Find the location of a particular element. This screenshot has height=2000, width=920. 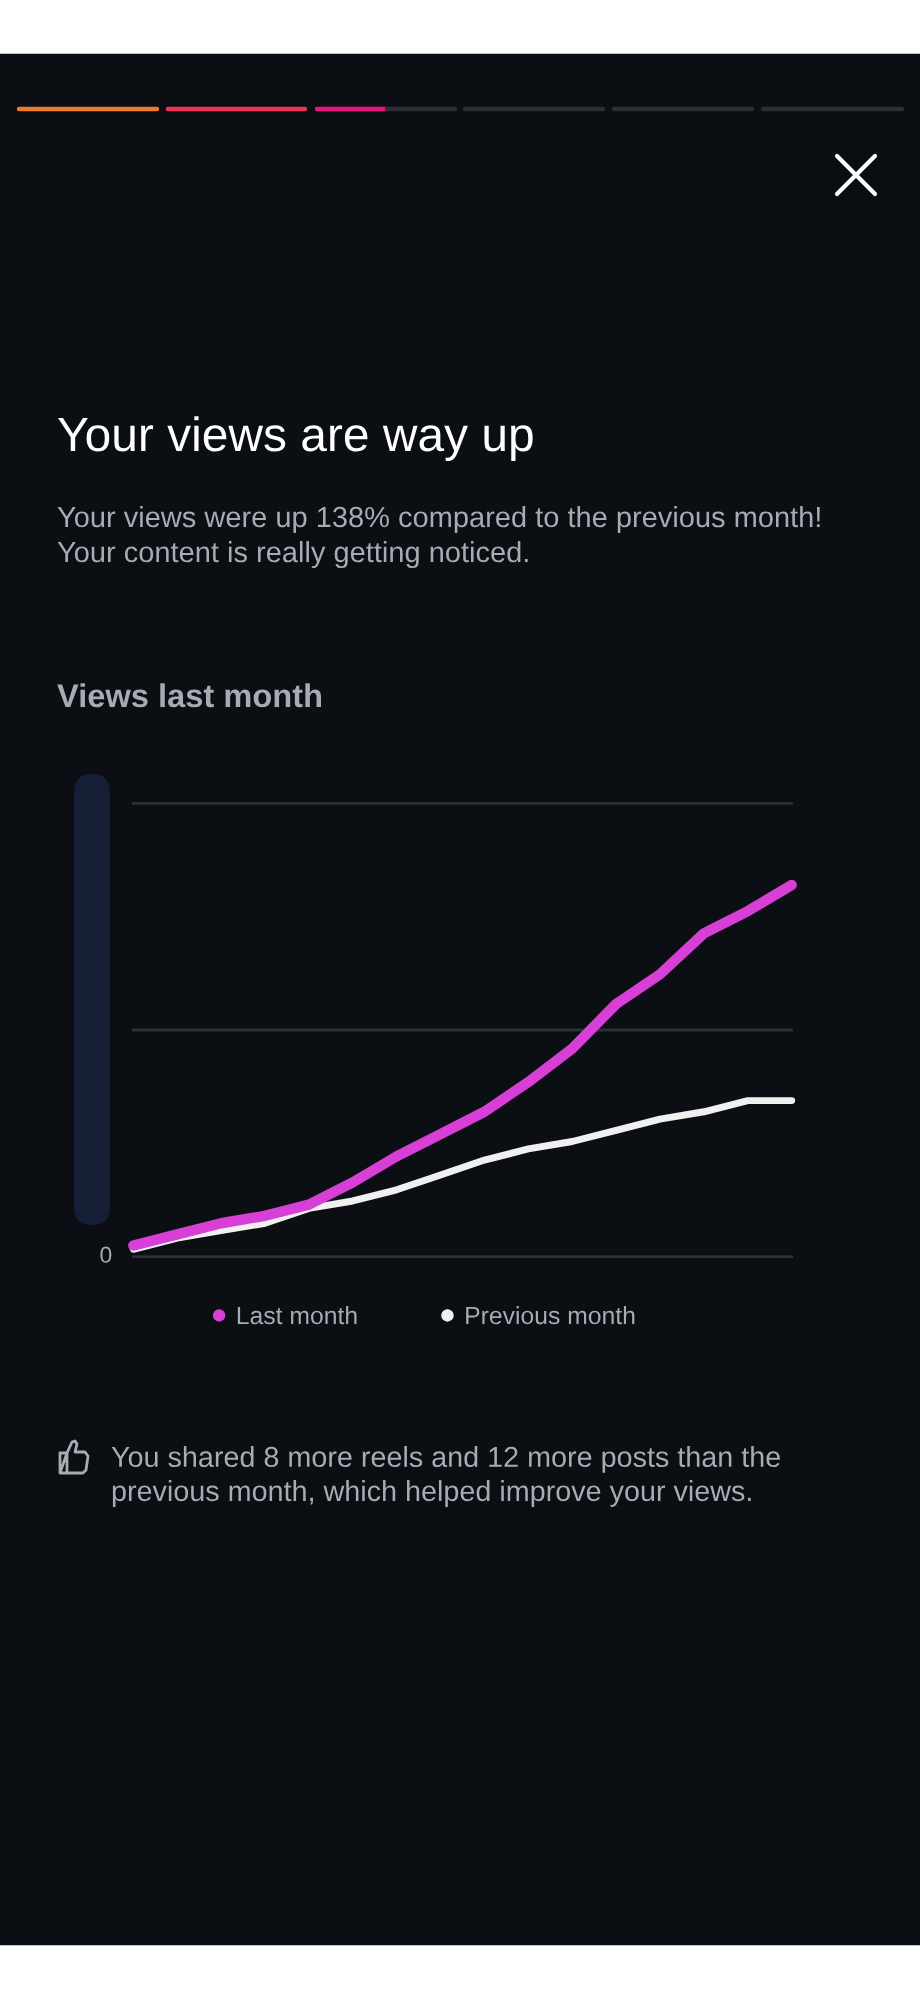

text: Views last month is located at coordinates (189, 695).